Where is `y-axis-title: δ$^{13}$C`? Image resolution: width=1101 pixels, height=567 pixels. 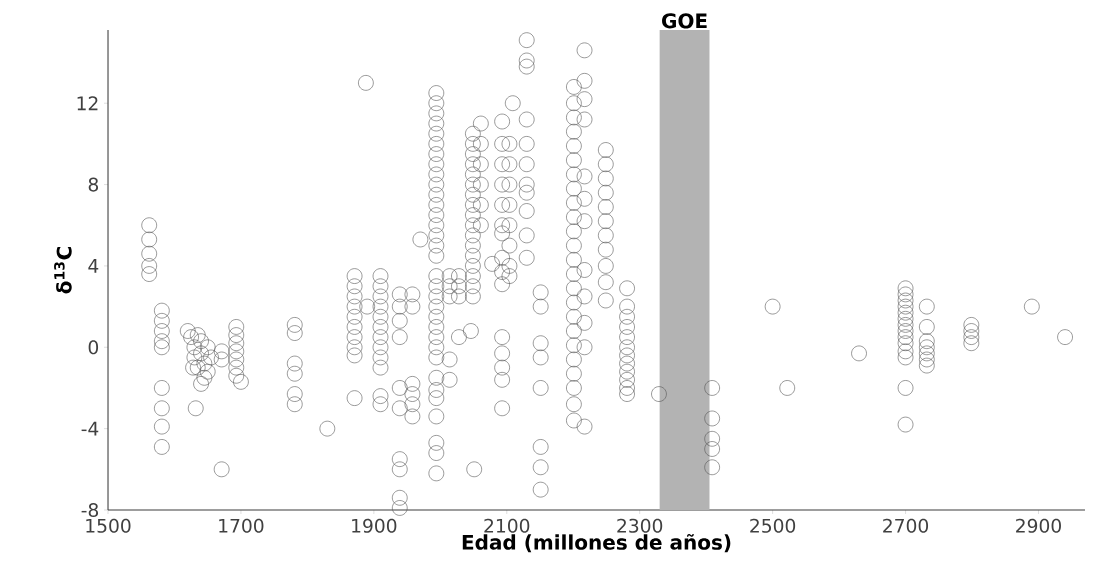 y-axis-title: δ$^{13}$C is located at coordinates (63, 270).